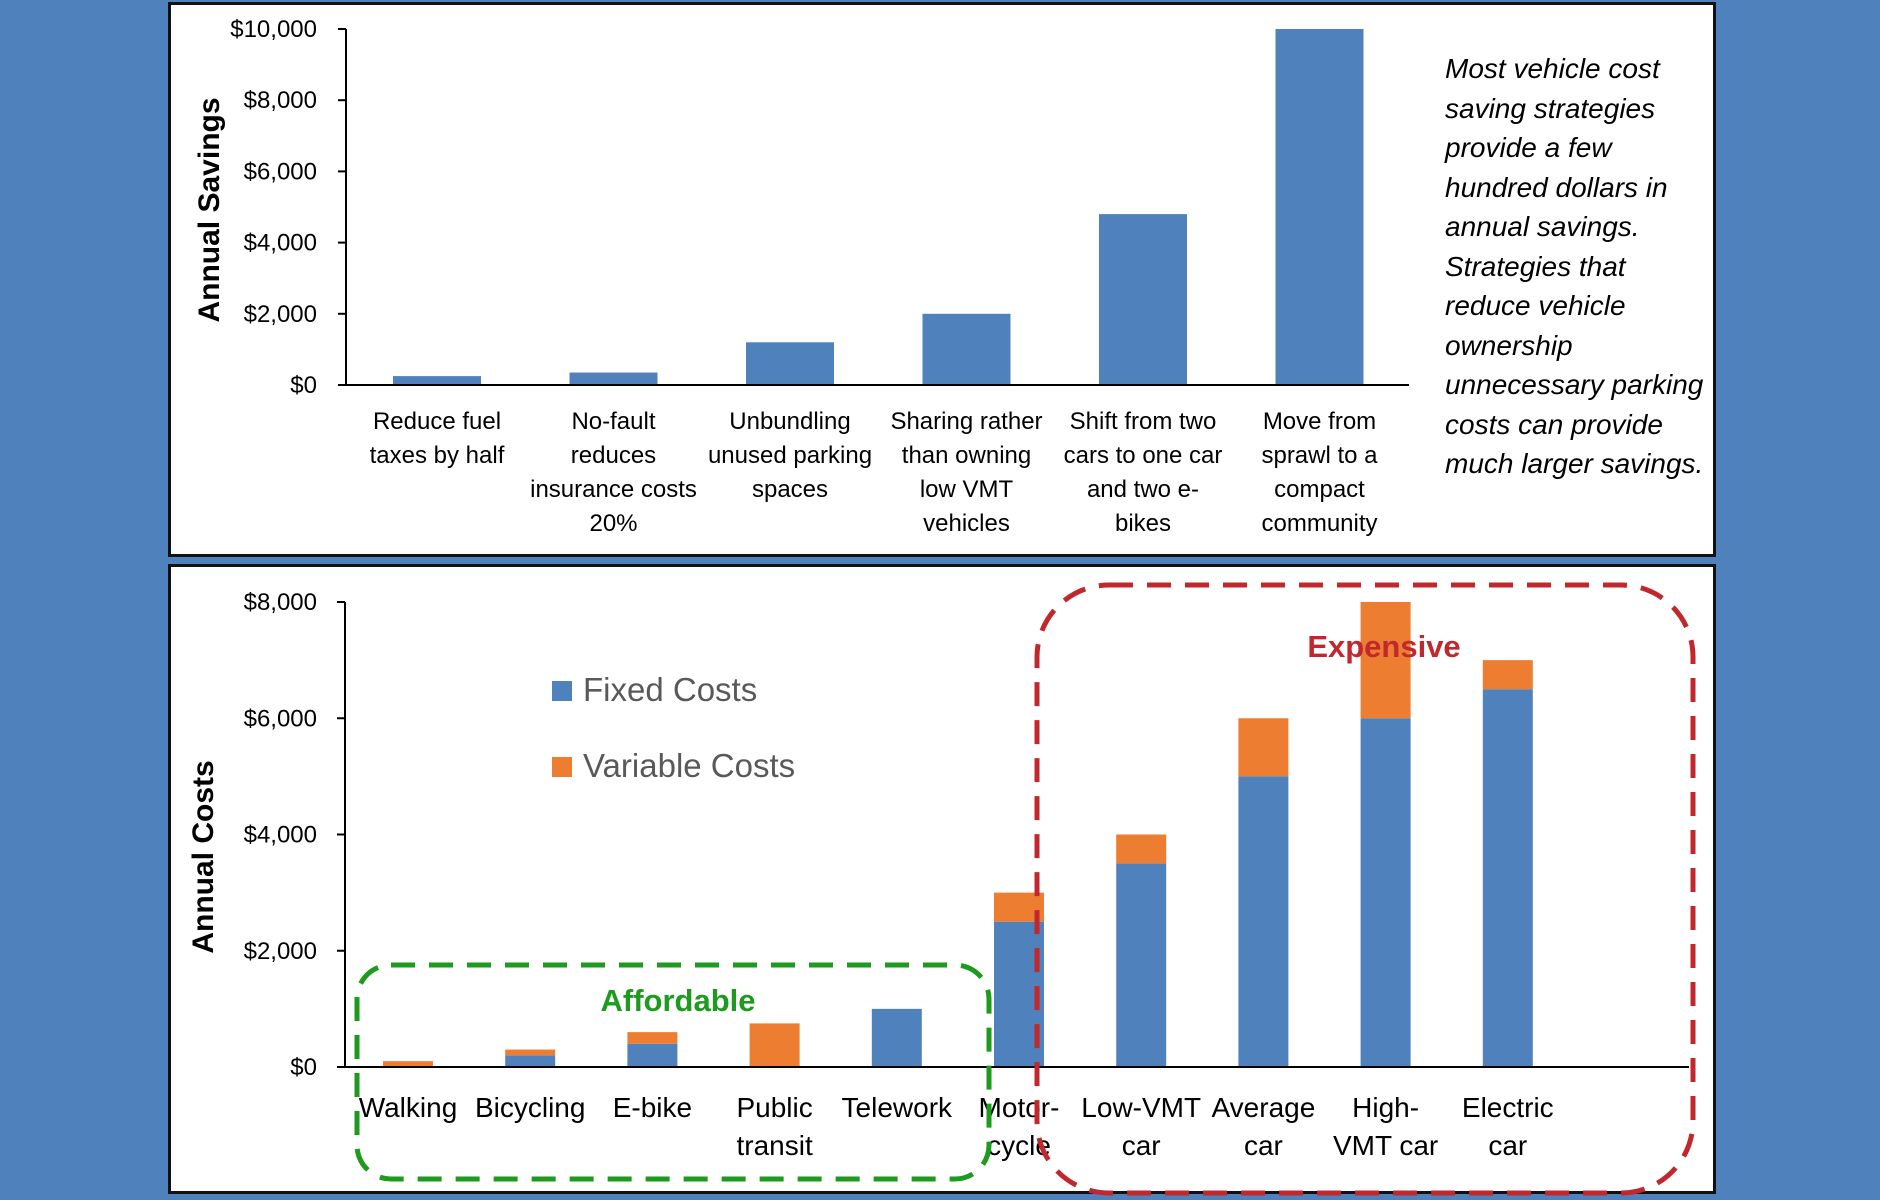  Describe the element at coordinates (613, 421) in the screenshot. I see `x-category-label: No-fault` at that location.